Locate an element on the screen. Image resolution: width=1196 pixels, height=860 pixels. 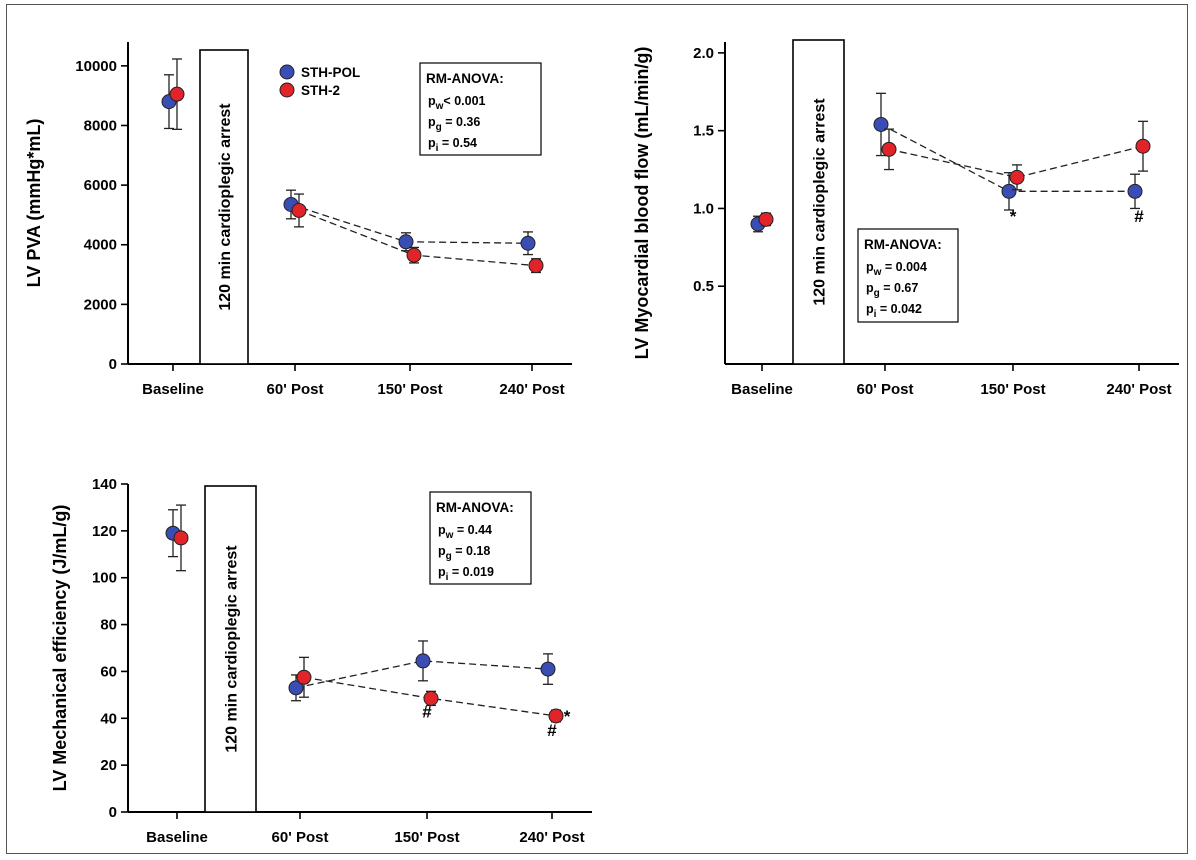
rm-anova-text: = 0.004 is located at coordinates (904, 267).